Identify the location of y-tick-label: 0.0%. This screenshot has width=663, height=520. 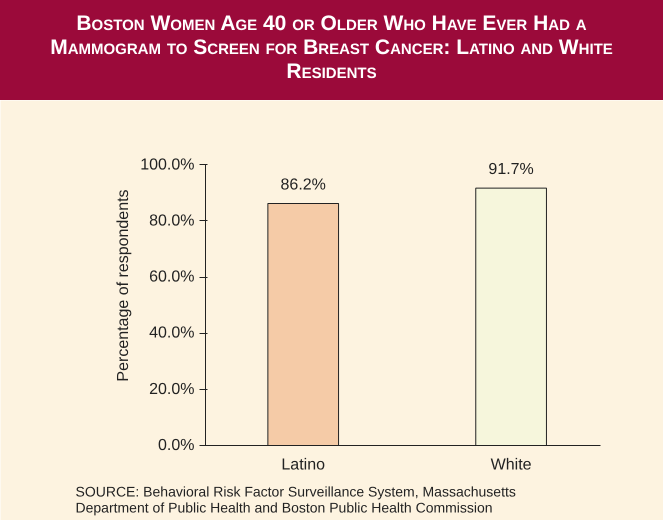
(176, 445).